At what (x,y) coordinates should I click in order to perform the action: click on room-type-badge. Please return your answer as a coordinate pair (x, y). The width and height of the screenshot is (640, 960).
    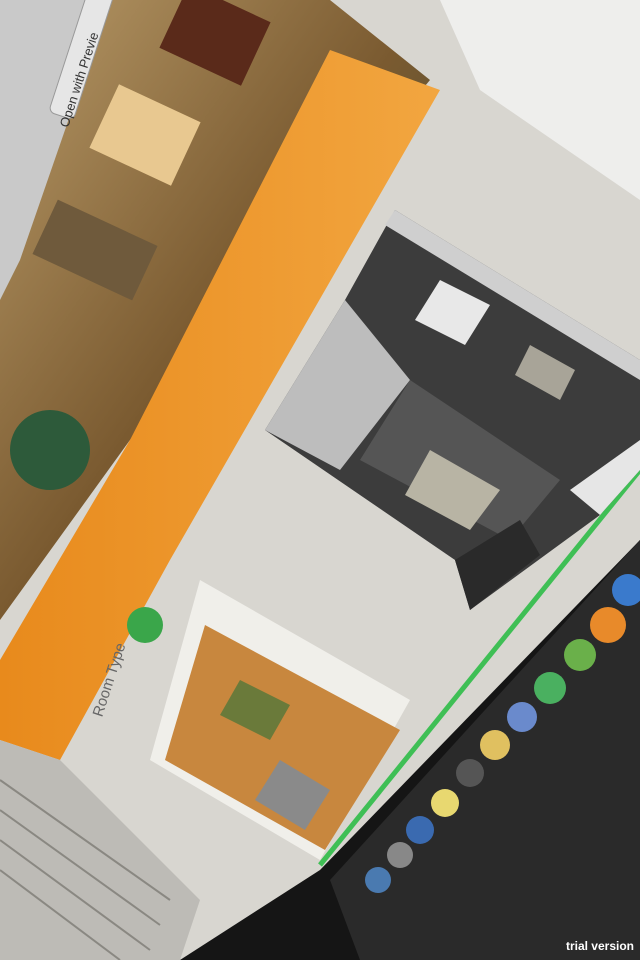
    Looking at the image, I should click on (145, 625).